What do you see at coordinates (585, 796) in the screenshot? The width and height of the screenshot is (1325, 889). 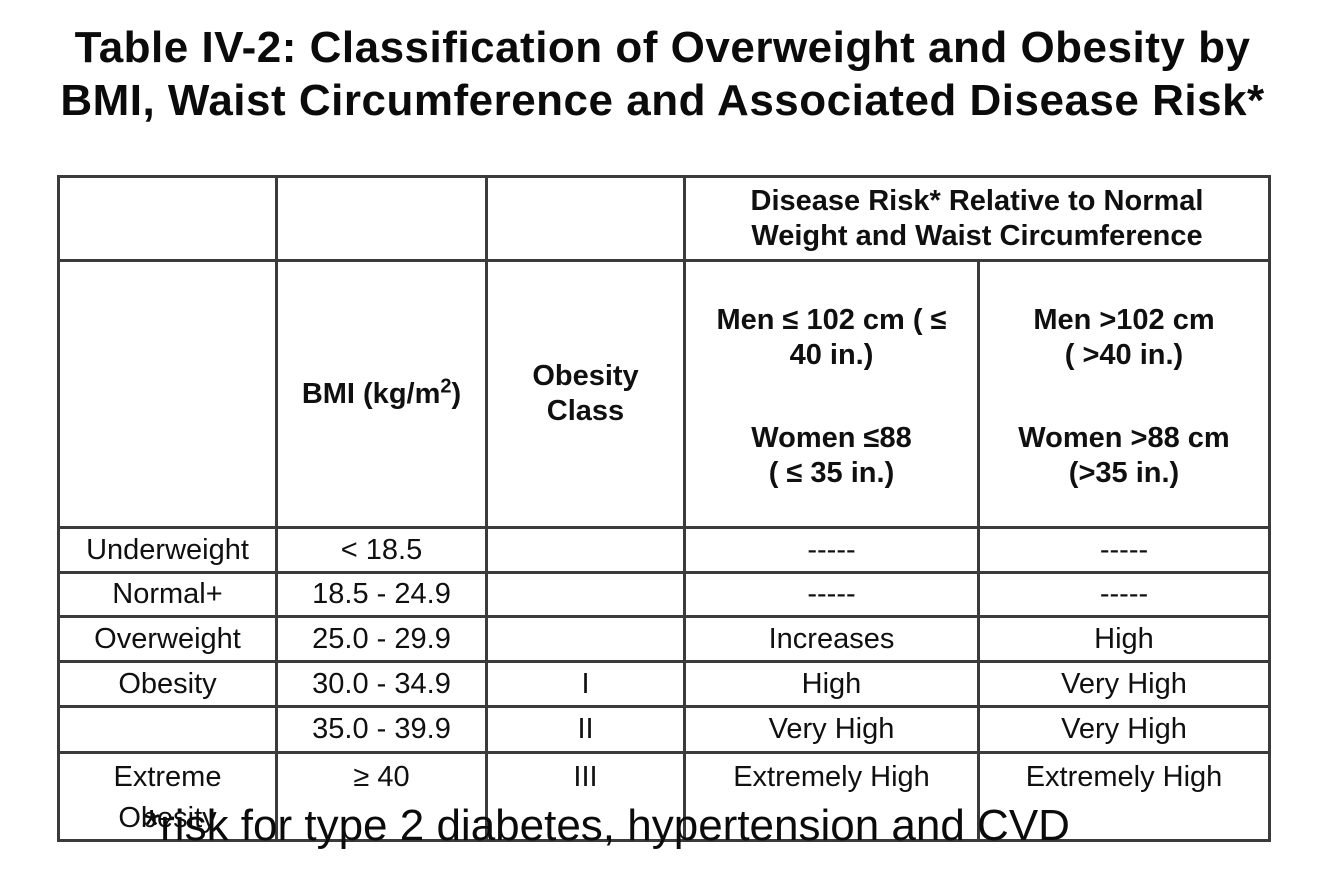 I see `cell-obesity-class: III` at bounding box center [585, 796].